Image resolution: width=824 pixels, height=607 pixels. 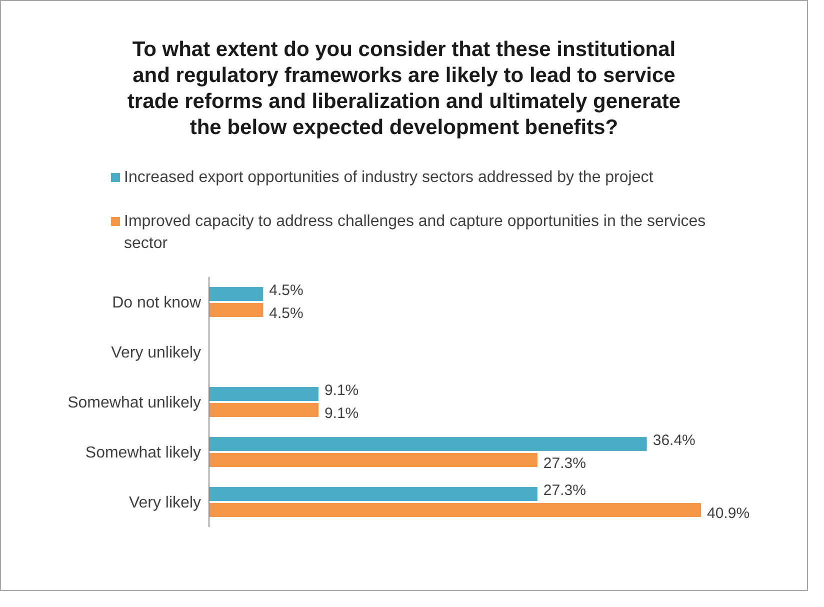 What do you see at coordinates (134, 403) in the screenshot?
I see `y-tick-label: Somewhat unlikely` at bounding box center [134, 403].